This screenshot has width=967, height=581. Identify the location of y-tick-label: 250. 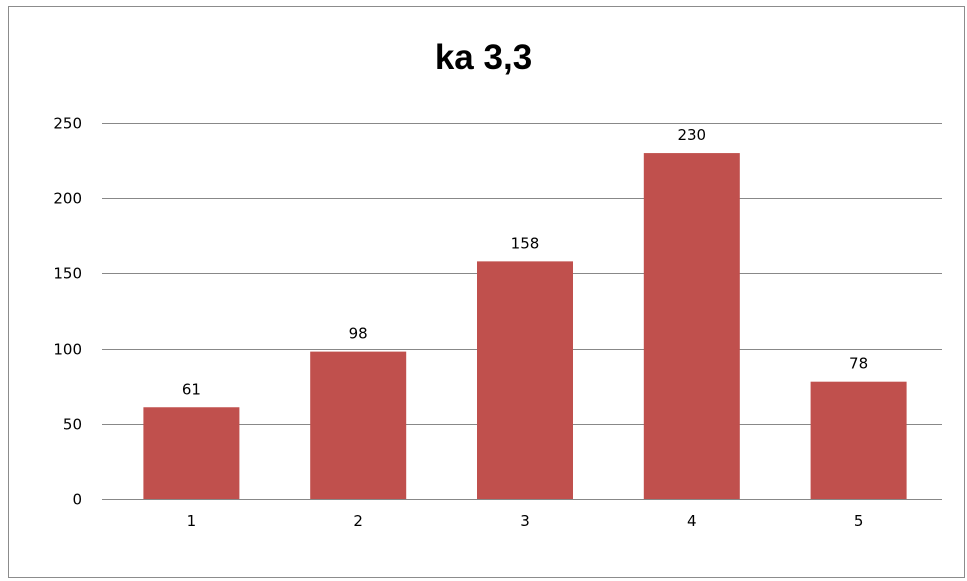
(67, 124).